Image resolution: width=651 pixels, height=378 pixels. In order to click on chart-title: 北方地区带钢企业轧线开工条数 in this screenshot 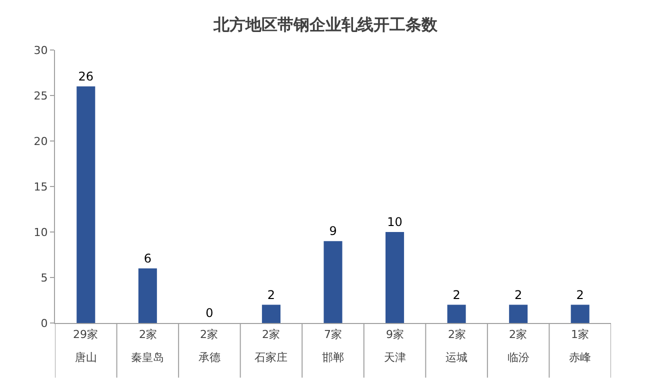, I will do `click(325, 24)`.